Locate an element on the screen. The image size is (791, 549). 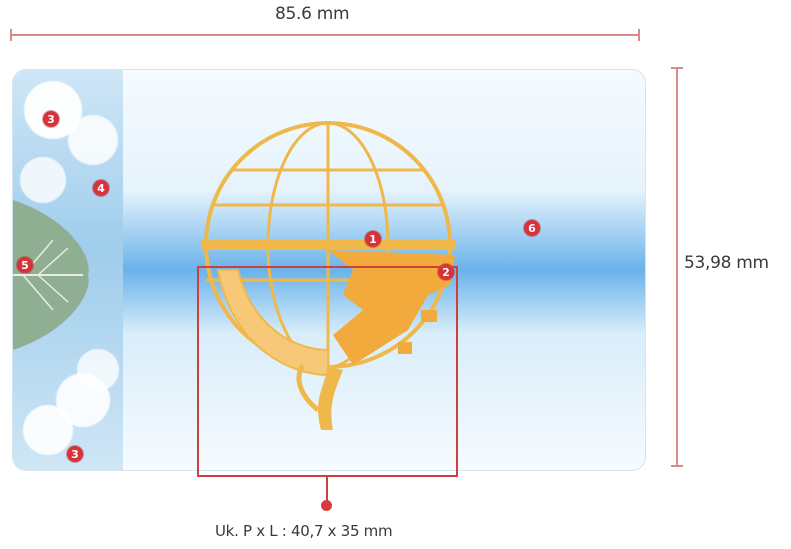
leaf-icon is located at coordinates (51, 275).